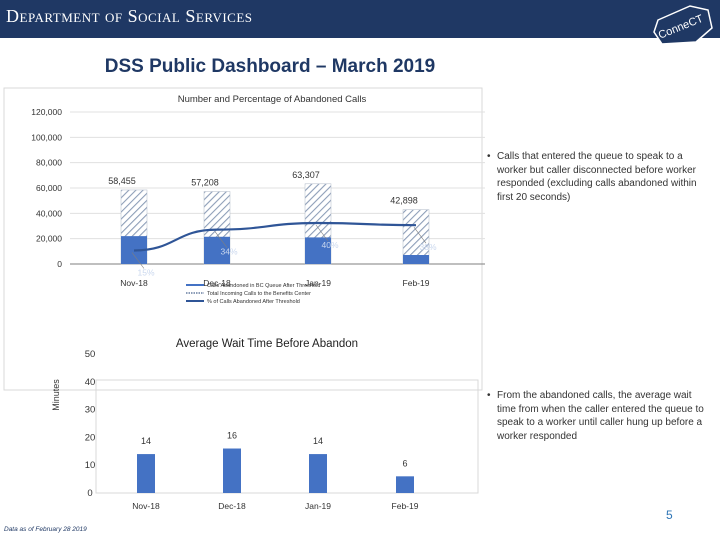 Image resolution: width=720 pixels, height=540 pixels. What do you see at coordinates (253, 302) in the screenshot?
I see `chart1-legend-label: % of Calls Abandoned After Threshold` at bounding box center [253, 302].